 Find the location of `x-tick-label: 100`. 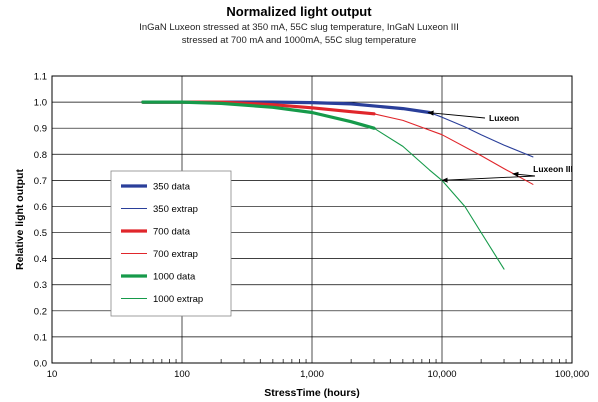

x-tick-label: 100 is located at coordinates (182, 374).